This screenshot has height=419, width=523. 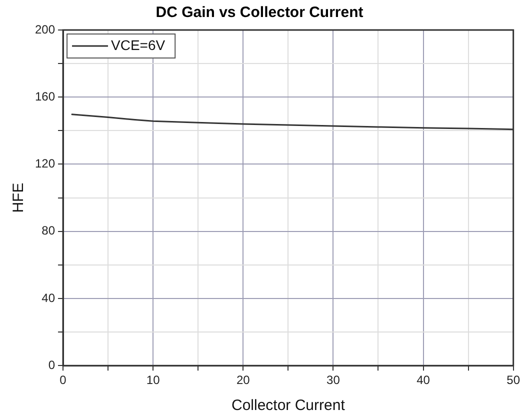 What do you see at coordinates (513, 380) in the screenshot?
I see `x-tick-label: 50` at bounding box center [513, 380].